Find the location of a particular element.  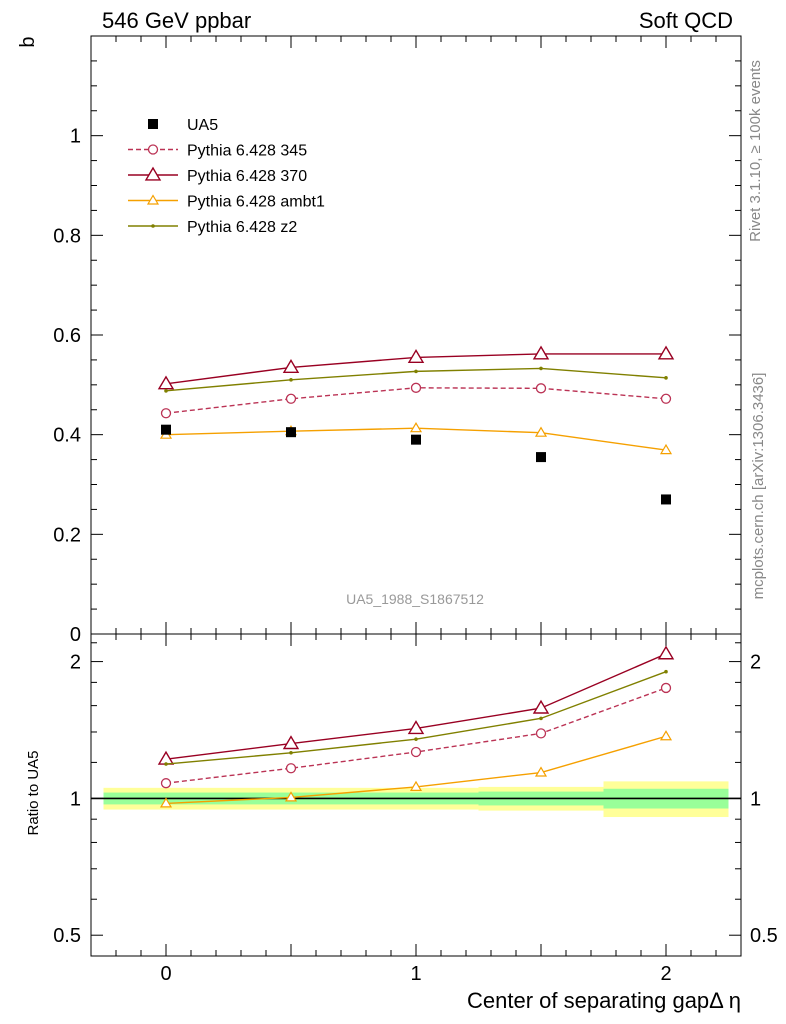

legend-label-p345: Pythia 6.428 345 is located at coordinates (247, 151).